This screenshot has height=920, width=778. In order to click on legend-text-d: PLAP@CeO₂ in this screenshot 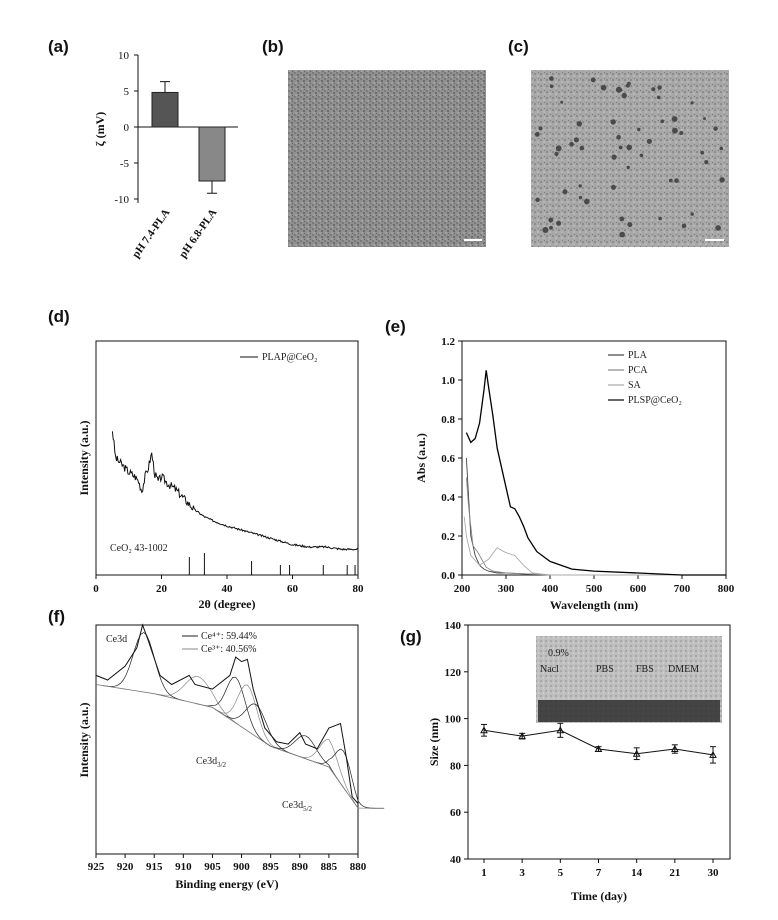, I will do `click(289, 357)`.